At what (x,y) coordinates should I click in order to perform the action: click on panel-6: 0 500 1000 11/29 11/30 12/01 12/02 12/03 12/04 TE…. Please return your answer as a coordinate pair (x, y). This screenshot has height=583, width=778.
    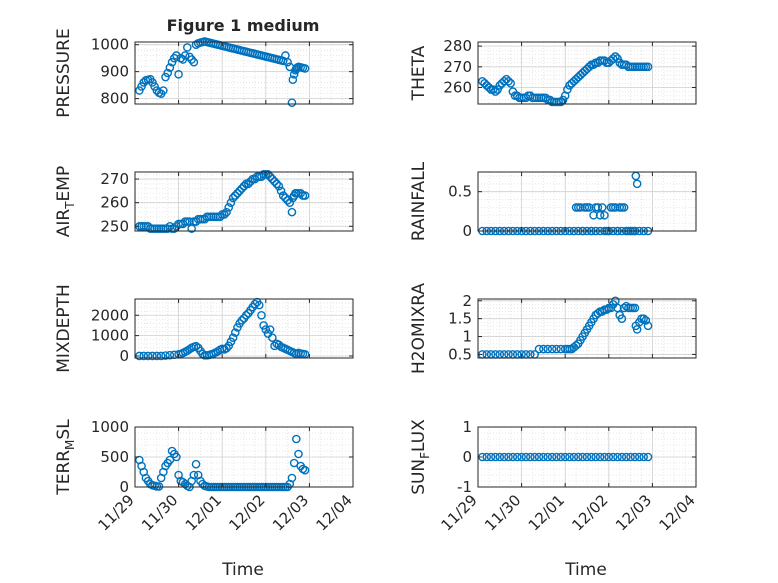
    Looking at the image, I should click on (205, 476).